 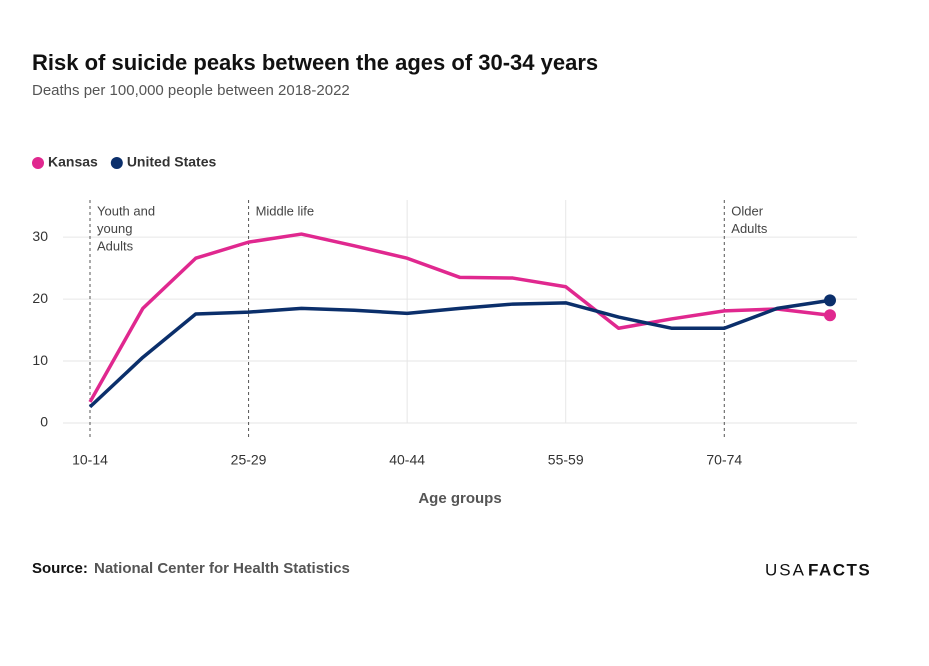 What do you see at coordinates (747, 210) in the screenshot?
I see `annotation-text: Older` at bounding box center [747, 210].